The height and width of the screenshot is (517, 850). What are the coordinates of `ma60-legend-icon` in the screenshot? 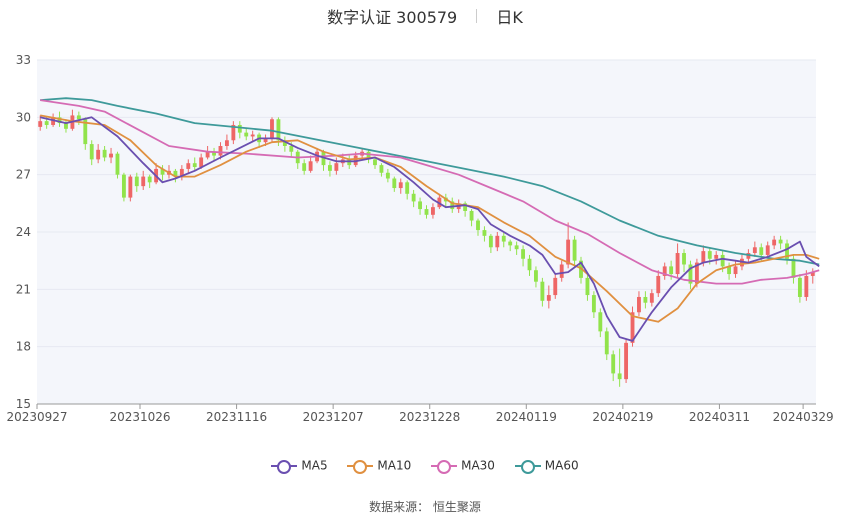 It's located at (527, 466).